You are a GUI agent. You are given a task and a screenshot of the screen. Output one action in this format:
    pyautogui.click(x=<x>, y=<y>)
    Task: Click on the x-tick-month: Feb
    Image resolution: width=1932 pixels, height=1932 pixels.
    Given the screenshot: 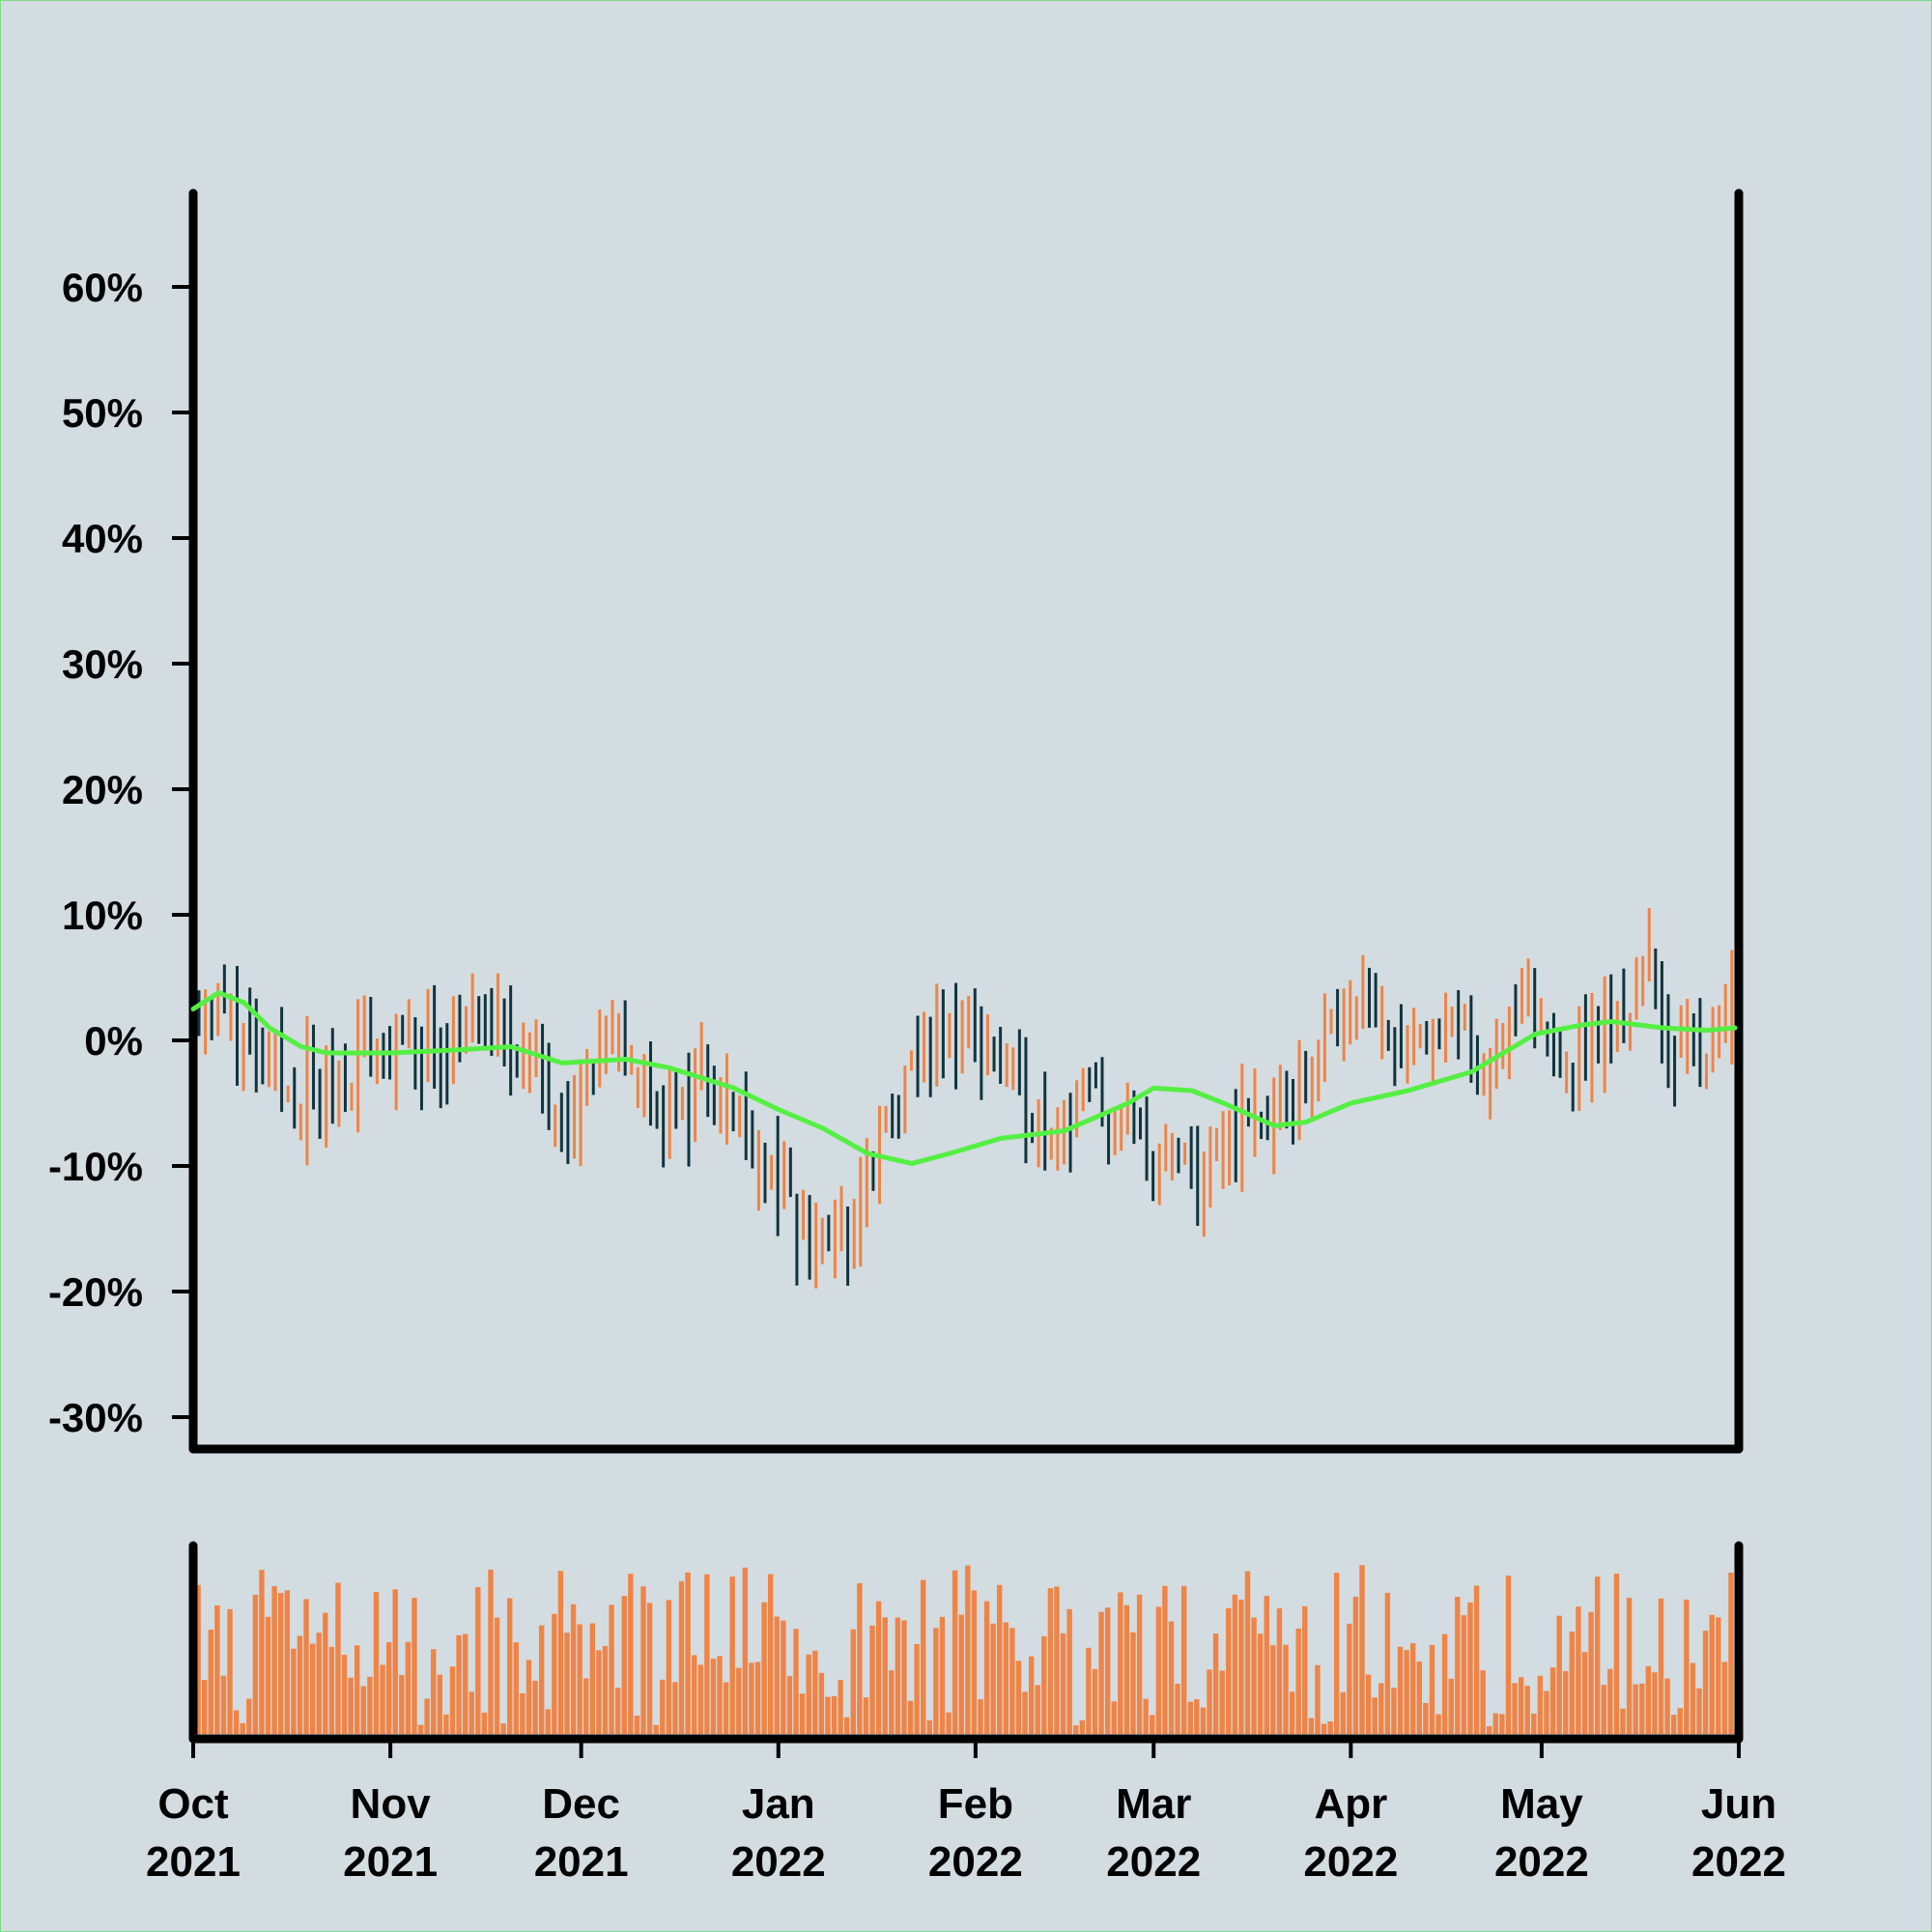 What is the action you would take?
    pyautogui.click(x=975, y=1804)
    